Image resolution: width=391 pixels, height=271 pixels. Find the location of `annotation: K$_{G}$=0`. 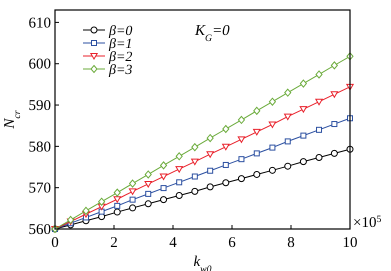

annotation: K$_{G}$=0 is located at coordinates (212, 33).